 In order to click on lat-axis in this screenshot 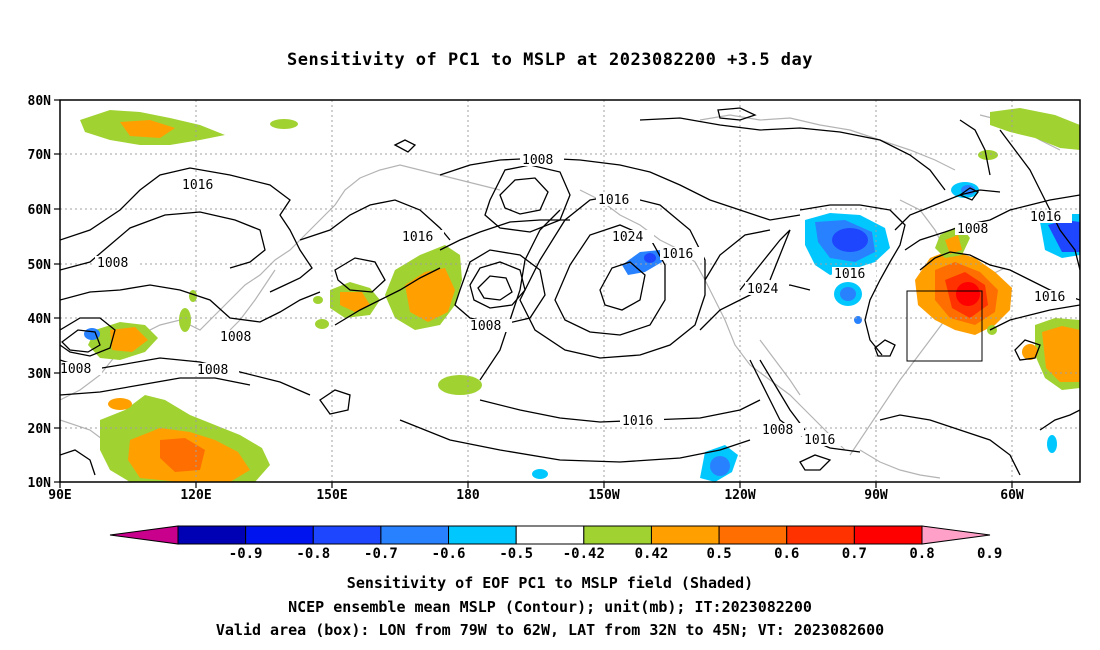, I will do `click(57, 291)`.